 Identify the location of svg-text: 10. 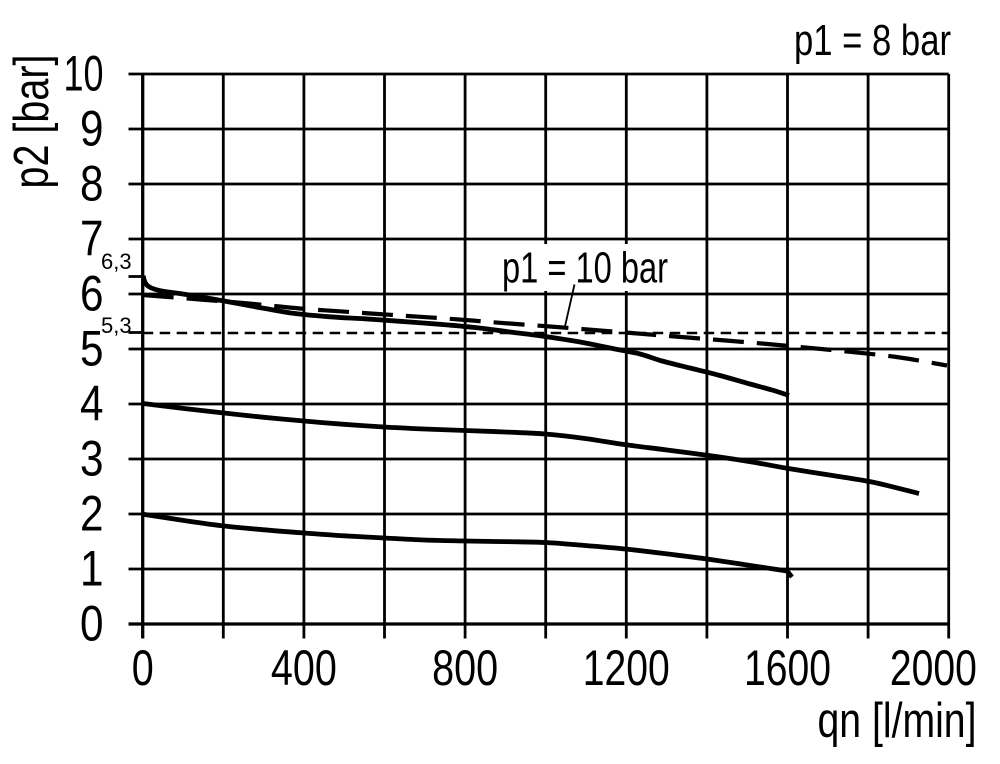
(84, 74).